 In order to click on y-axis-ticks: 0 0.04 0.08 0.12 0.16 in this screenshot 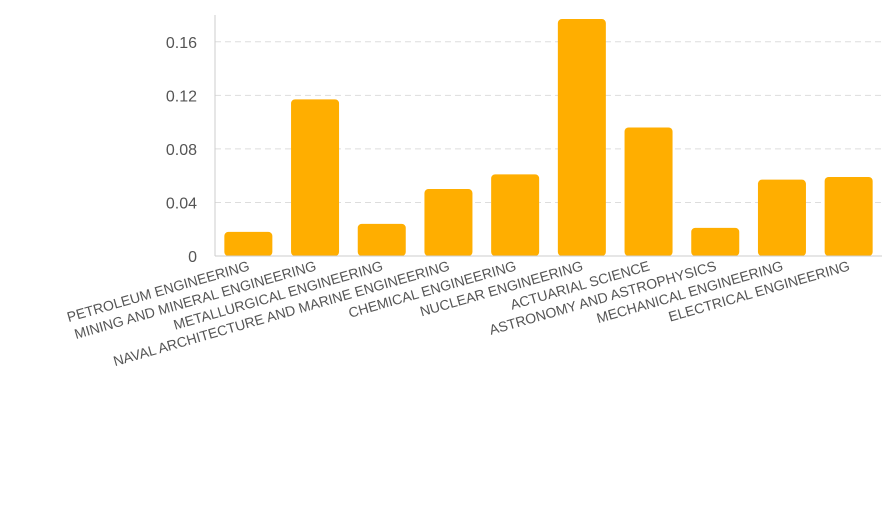, I will do `click(181, 150)`.